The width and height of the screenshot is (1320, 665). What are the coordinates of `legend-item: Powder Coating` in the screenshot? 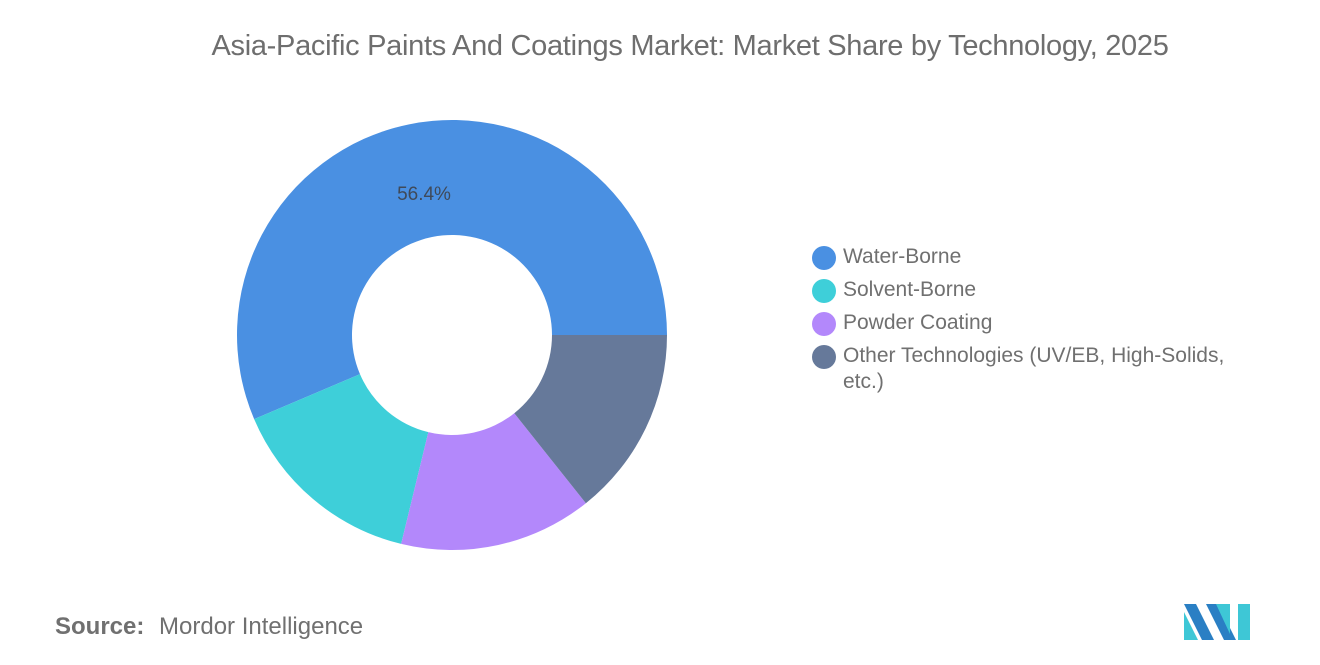 It's located at (1037, 323).